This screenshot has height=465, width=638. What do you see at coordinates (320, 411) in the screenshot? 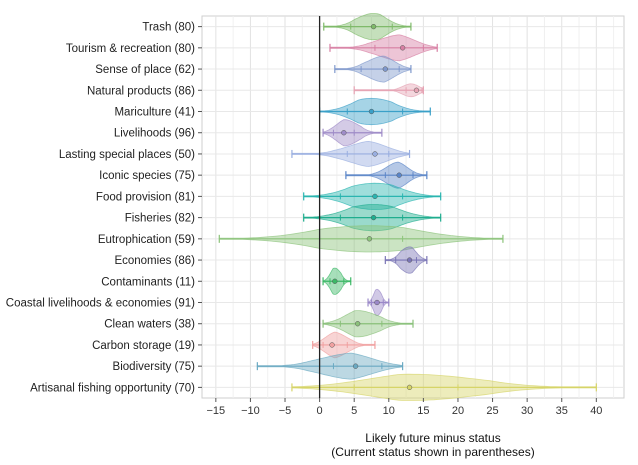
I see `x-tick-label: 0` at bounding box center [320, 411].